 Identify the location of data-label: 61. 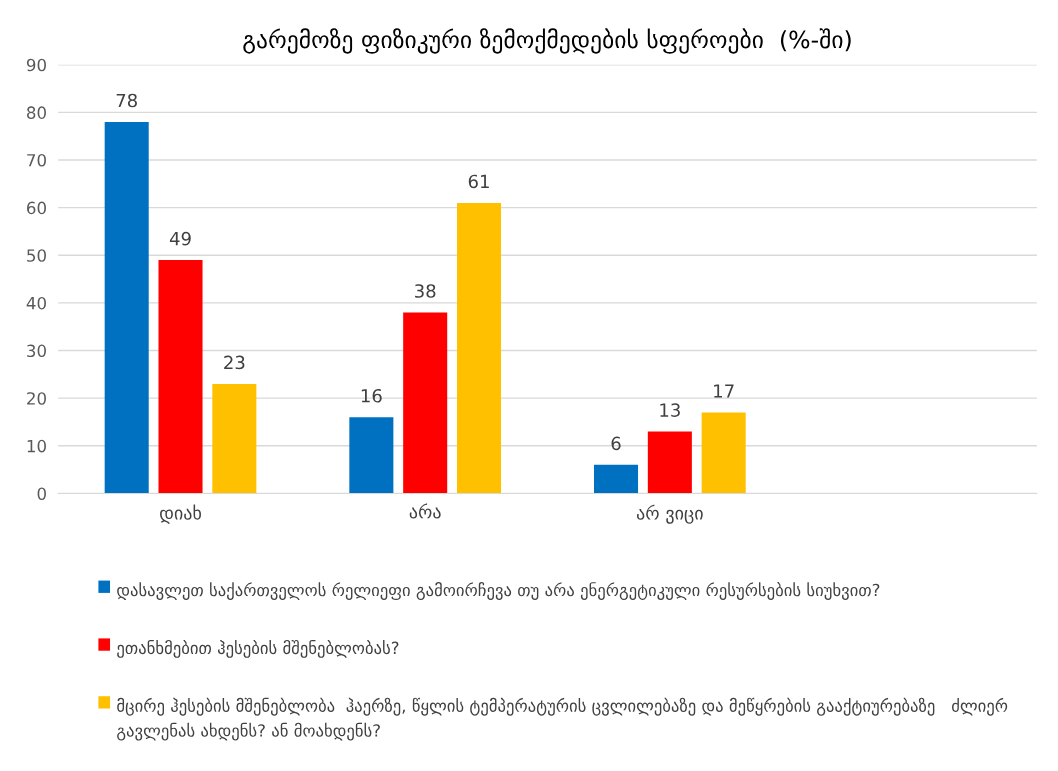
(478, 181).